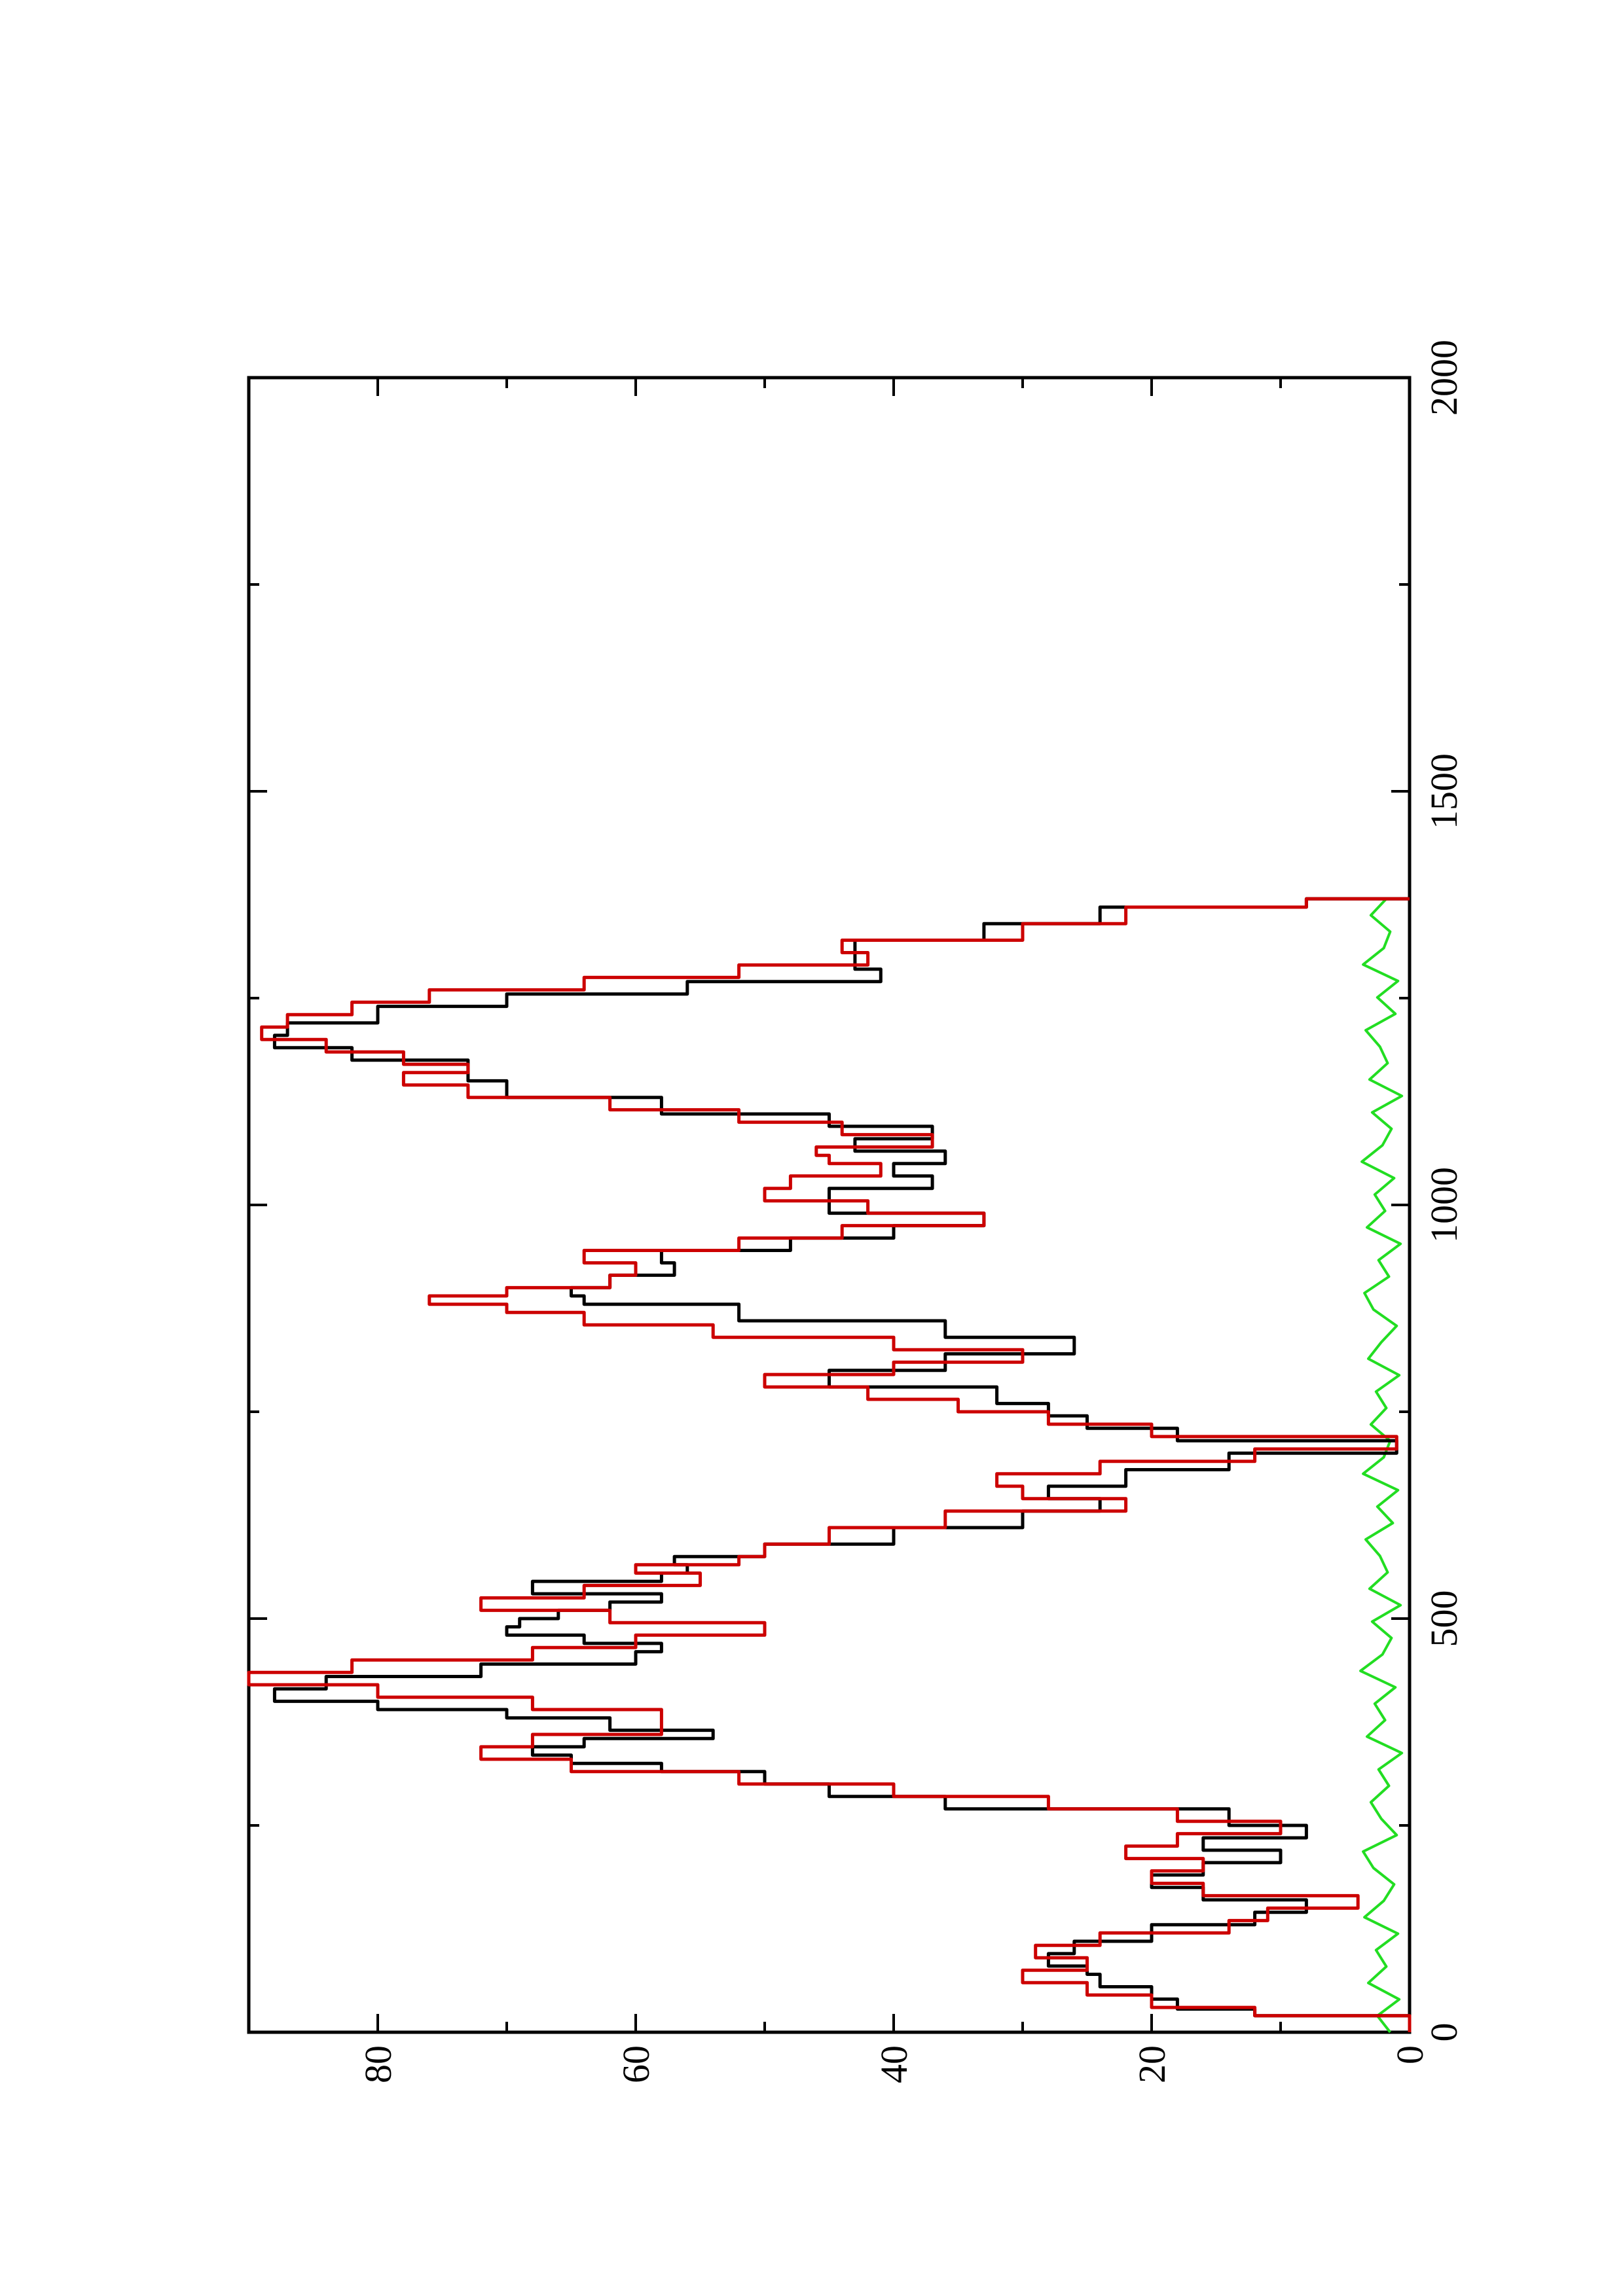 The width and height of the screenshot is (1623, 2296). Describe the element at coordinates (1410, 2054) in the screenshot. I see `y-tick-label: 0` at that location.